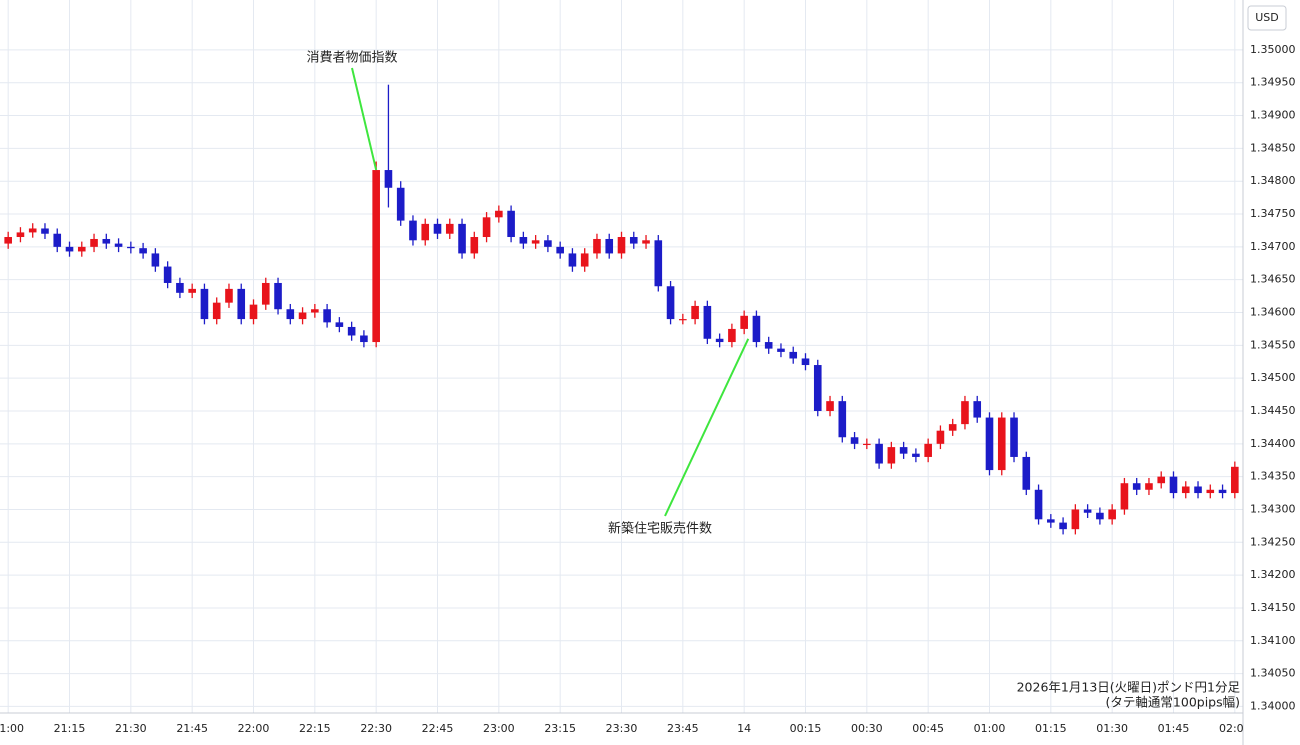  I want to click on unit-box, so click(1267, 18).